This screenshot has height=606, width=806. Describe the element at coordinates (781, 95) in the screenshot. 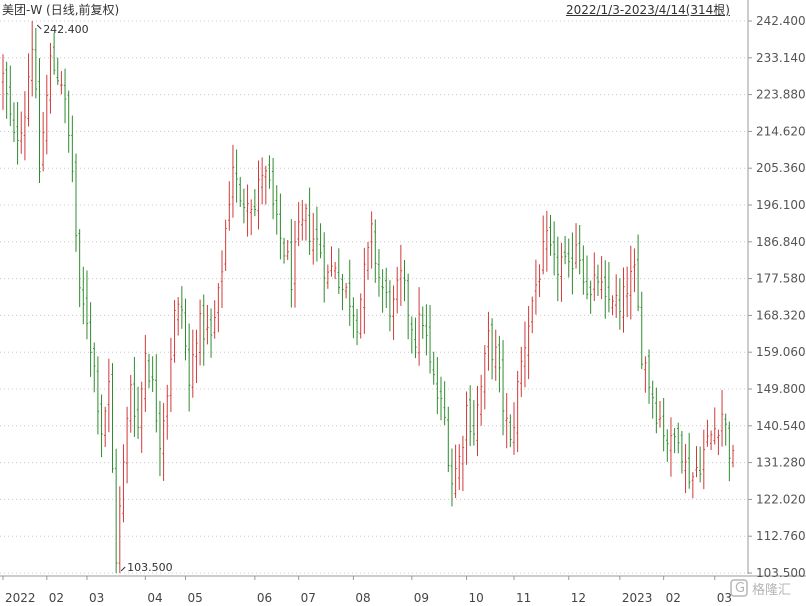

I see `y-tick-label: 223.880` at that location.